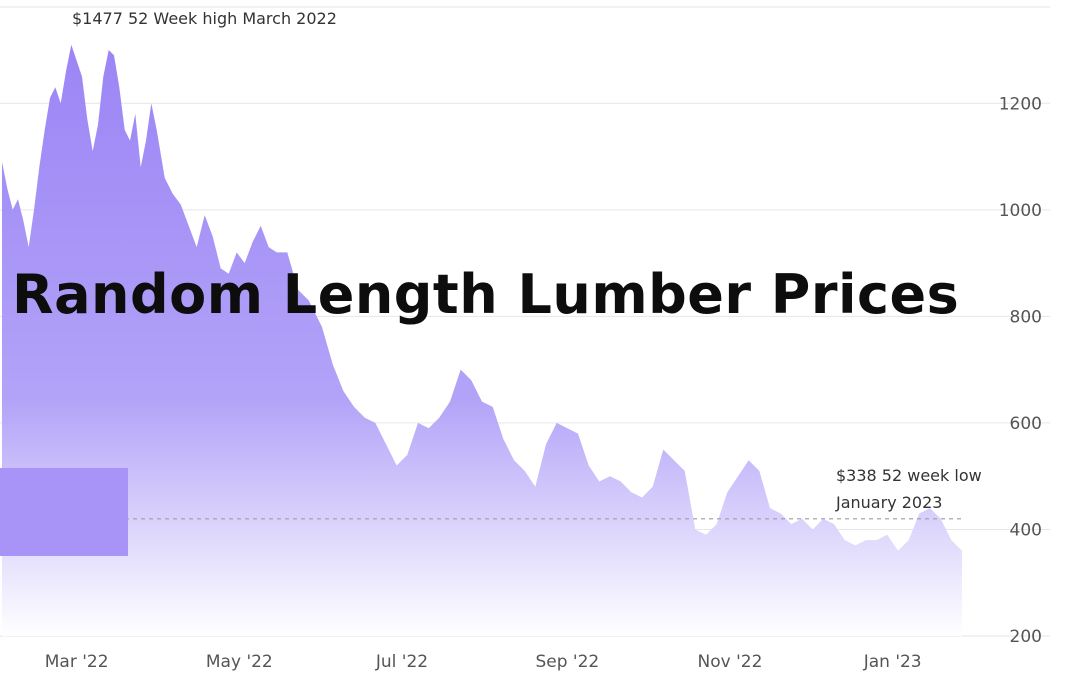  I want to click on x-tick-label: May '22, so click(239, 662).